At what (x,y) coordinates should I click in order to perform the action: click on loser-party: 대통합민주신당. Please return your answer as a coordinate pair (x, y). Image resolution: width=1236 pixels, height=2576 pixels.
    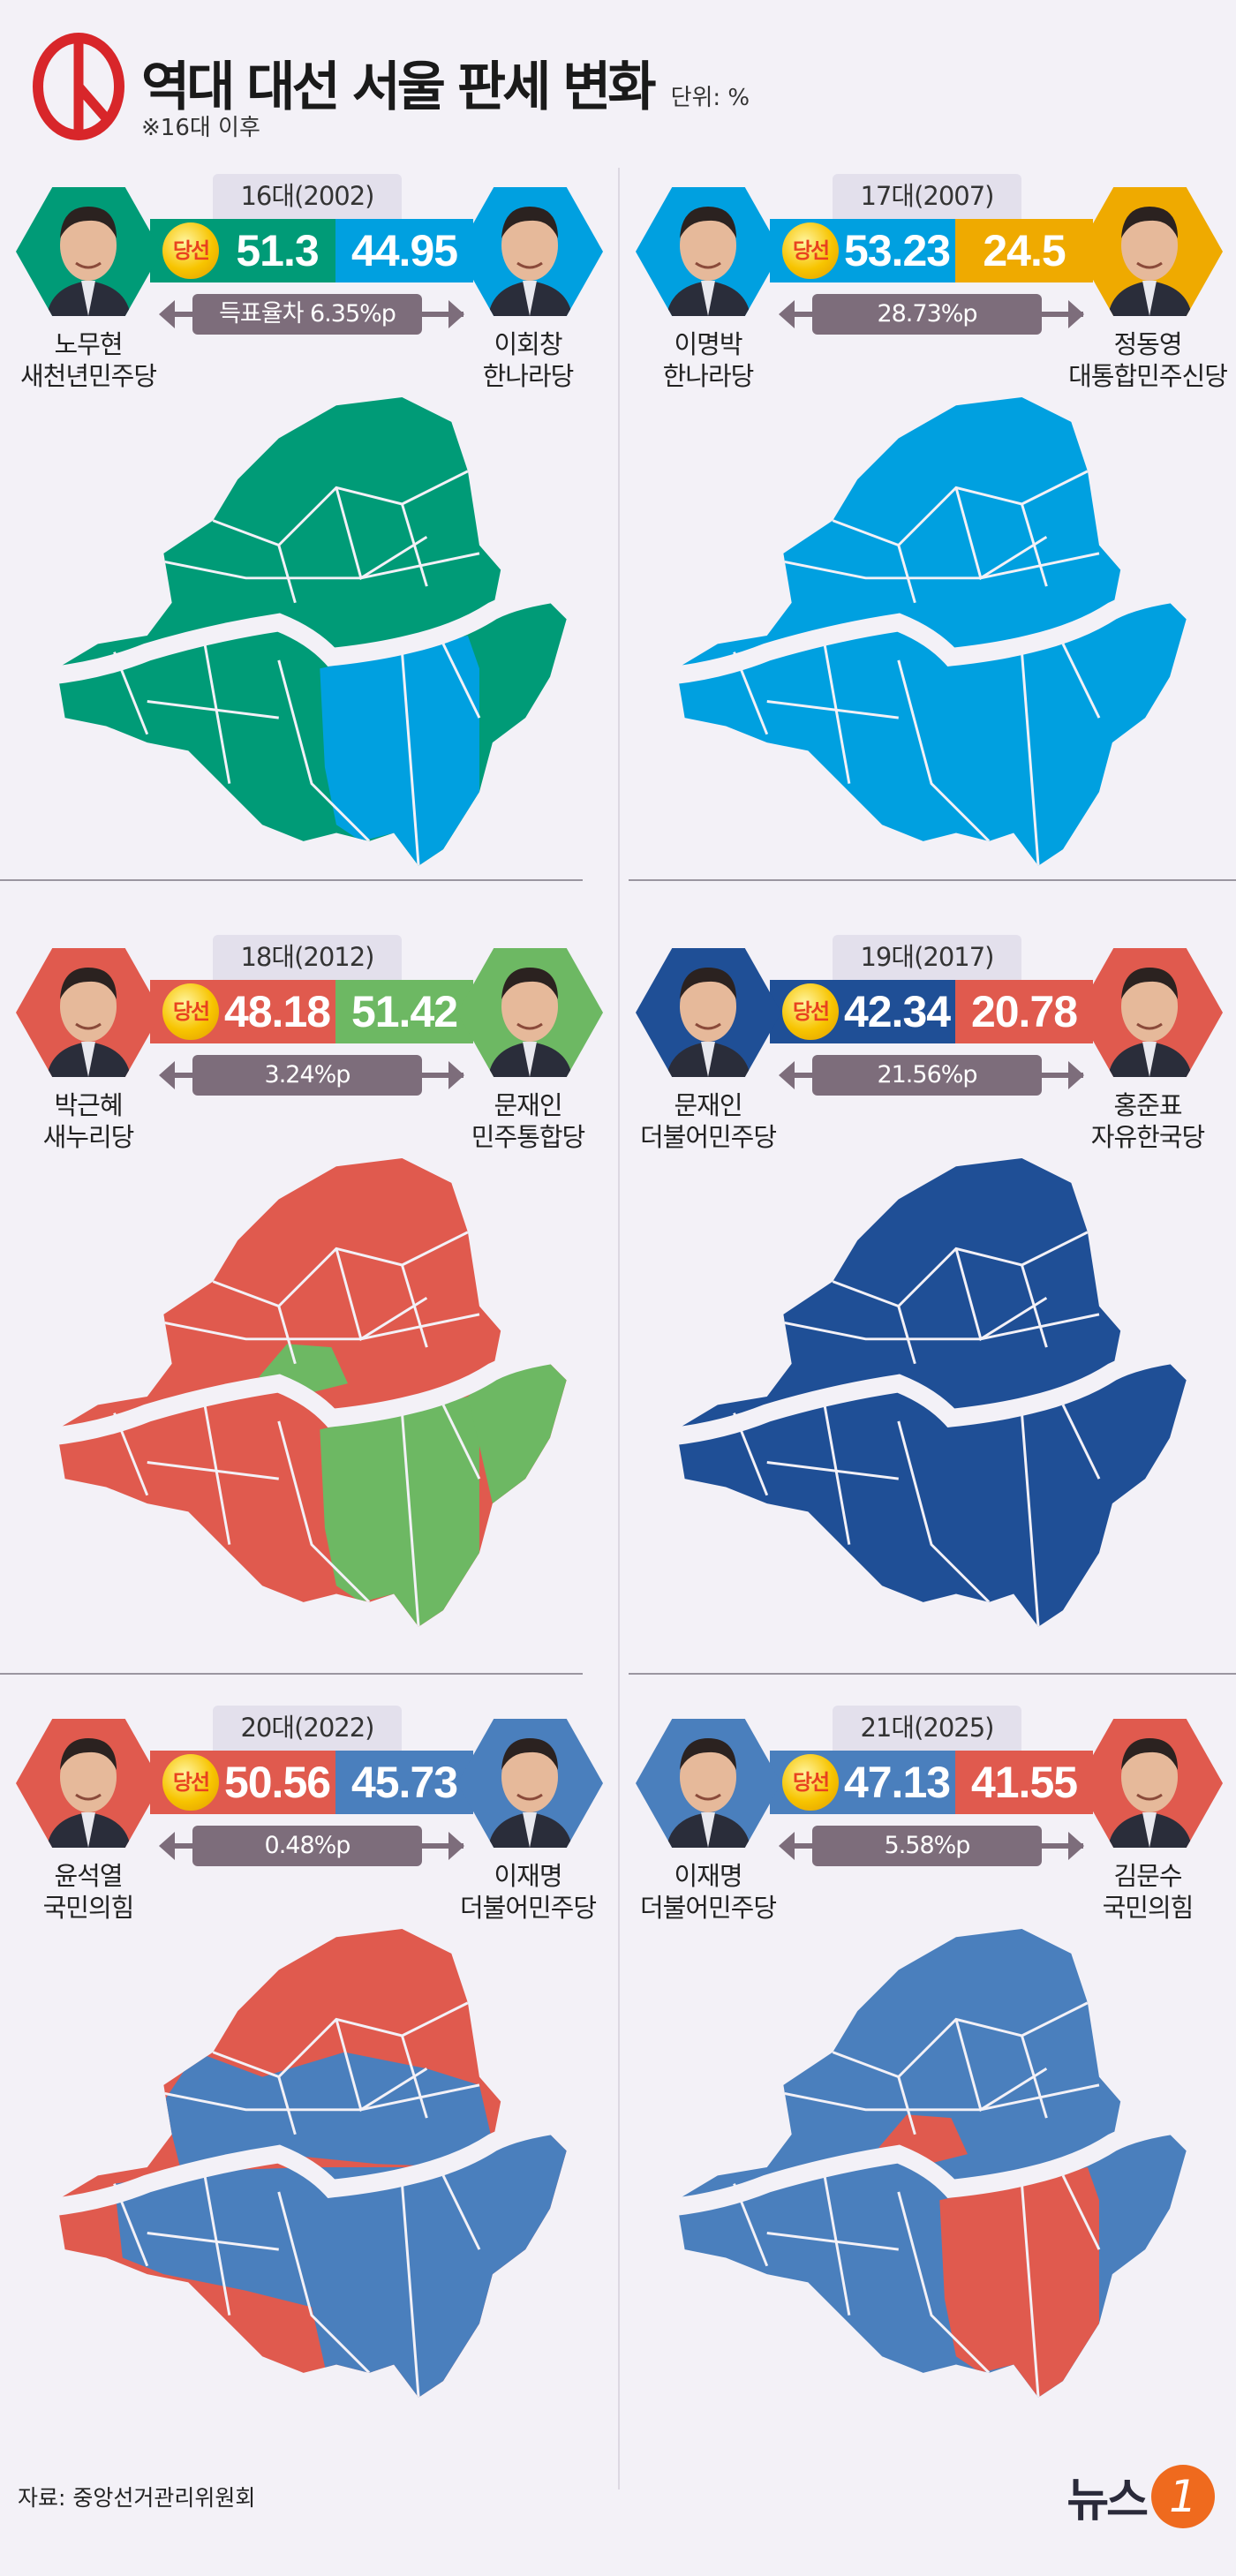
    Looking at the image, I should click on (1148, 376).